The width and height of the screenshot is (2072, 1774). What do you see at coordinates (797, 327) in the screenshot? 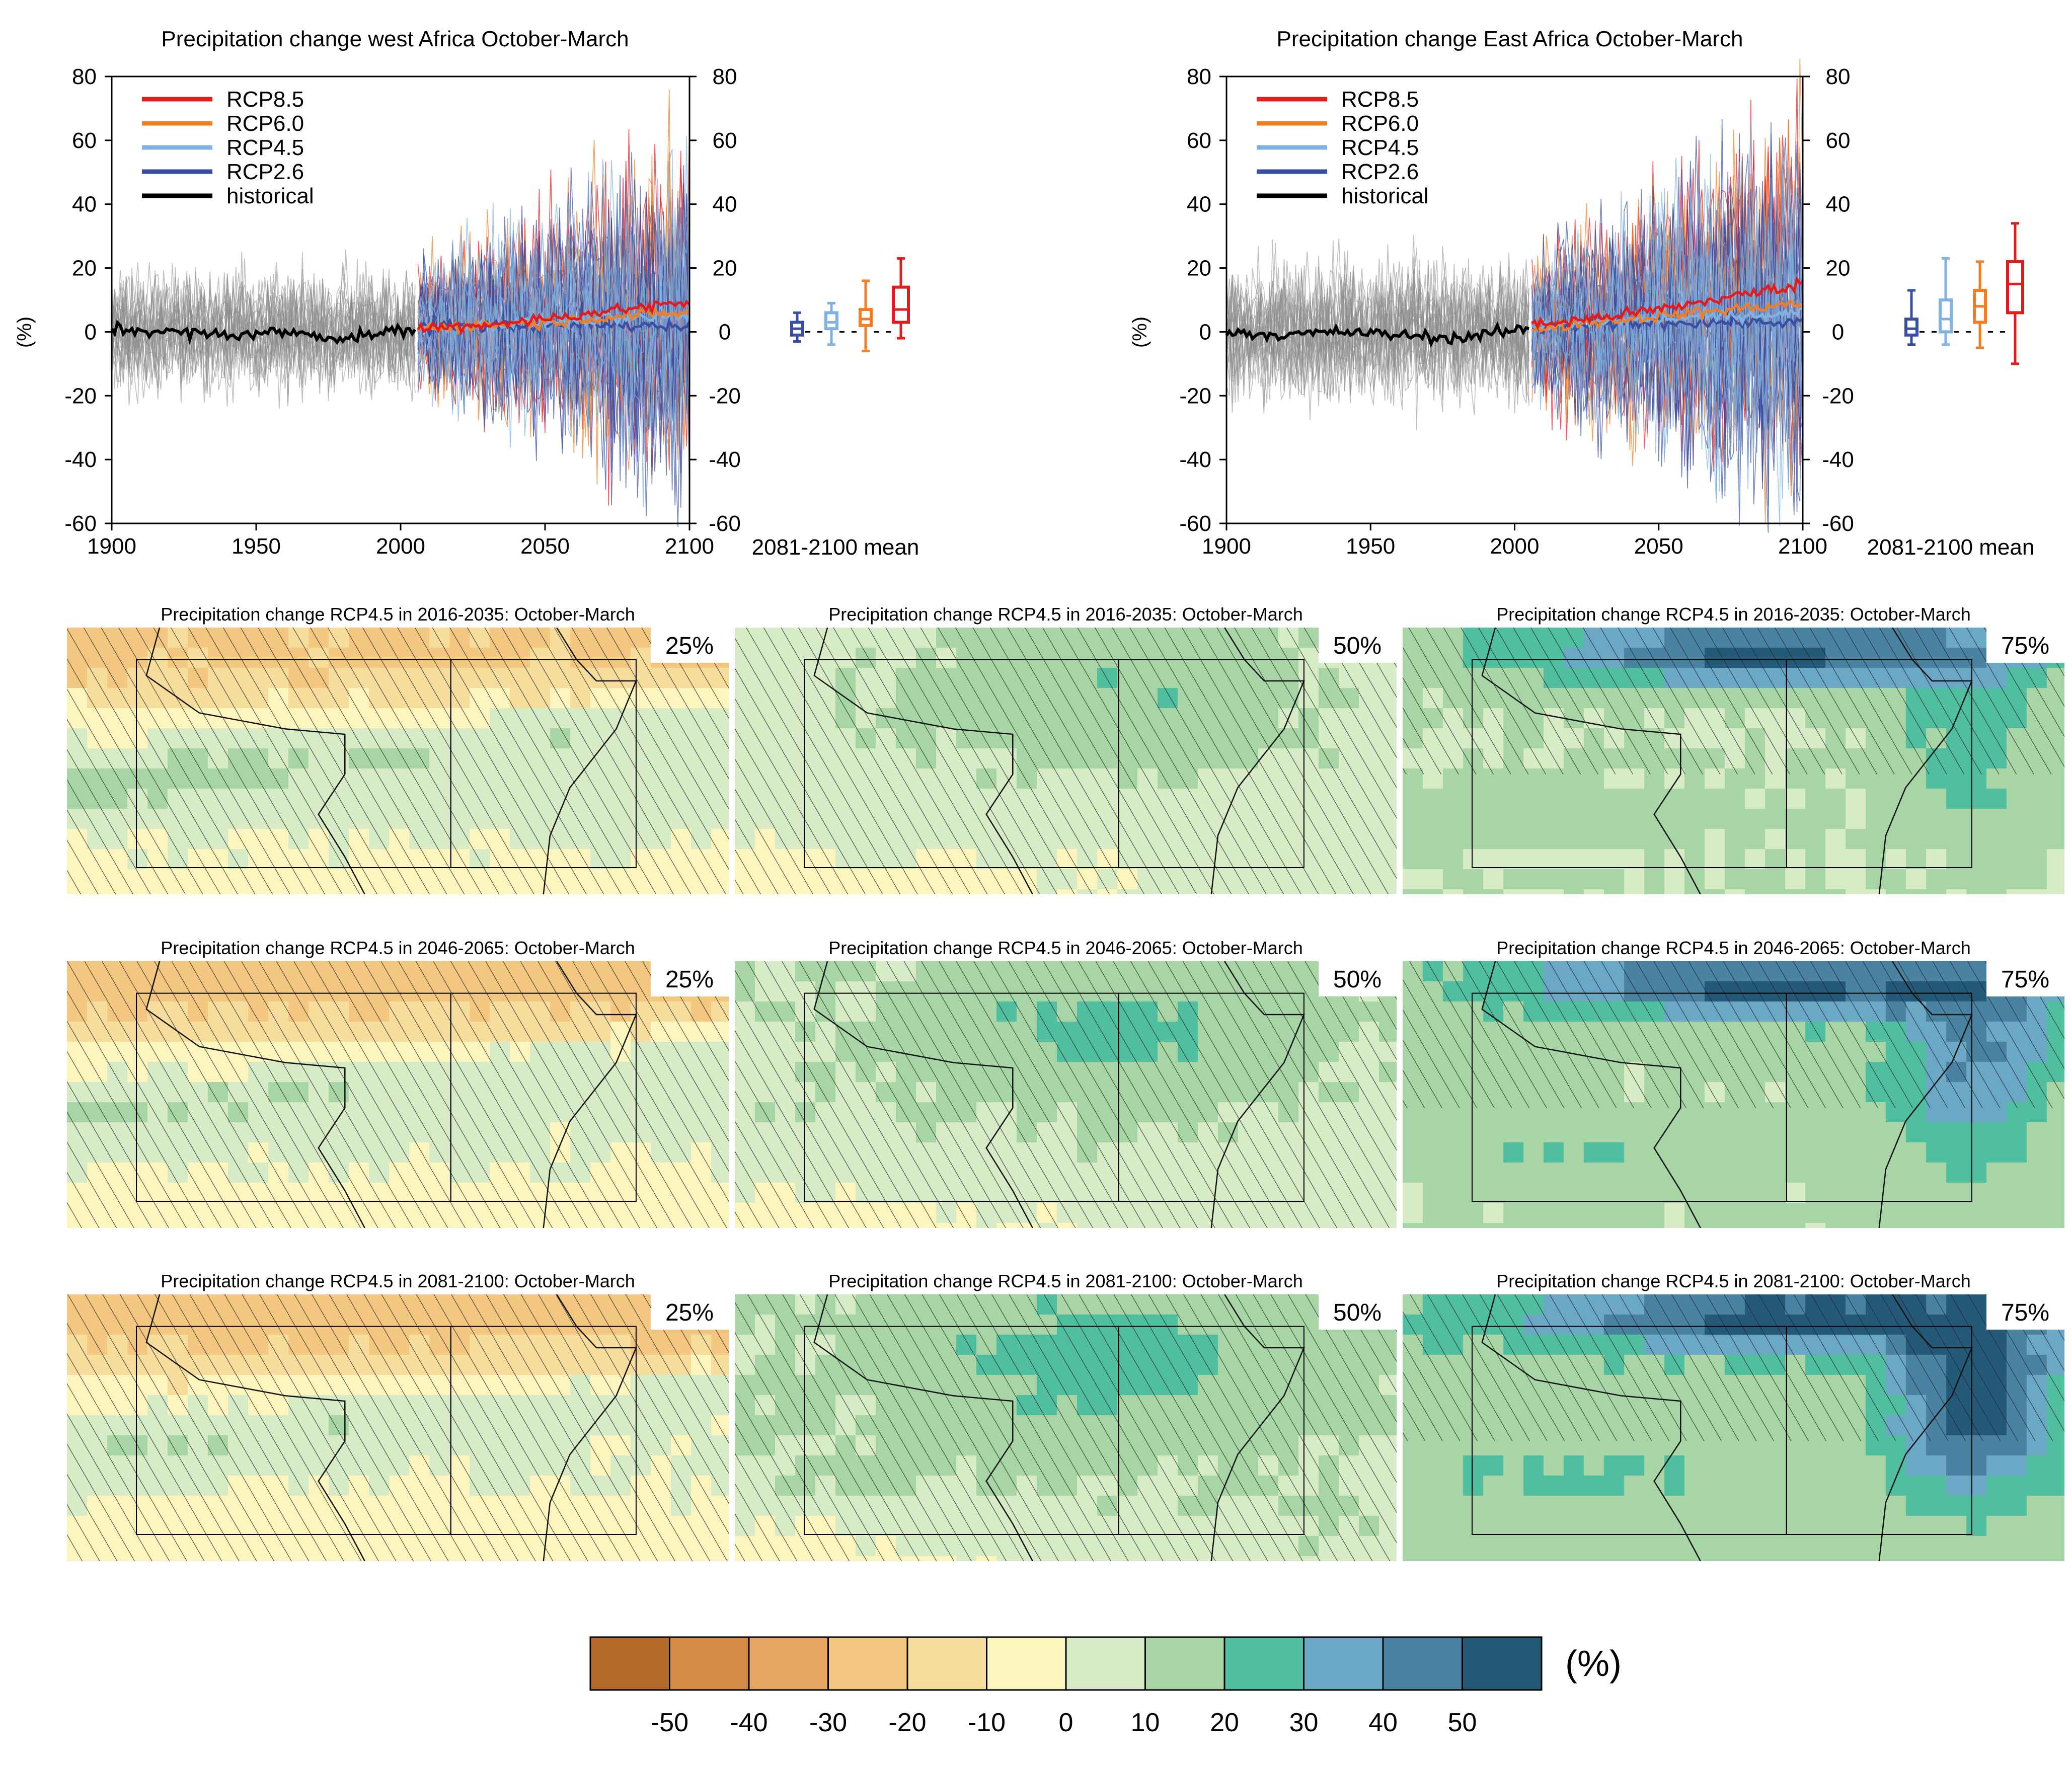
I see `boxplot-rcp26` at bounding box center [797, 327].